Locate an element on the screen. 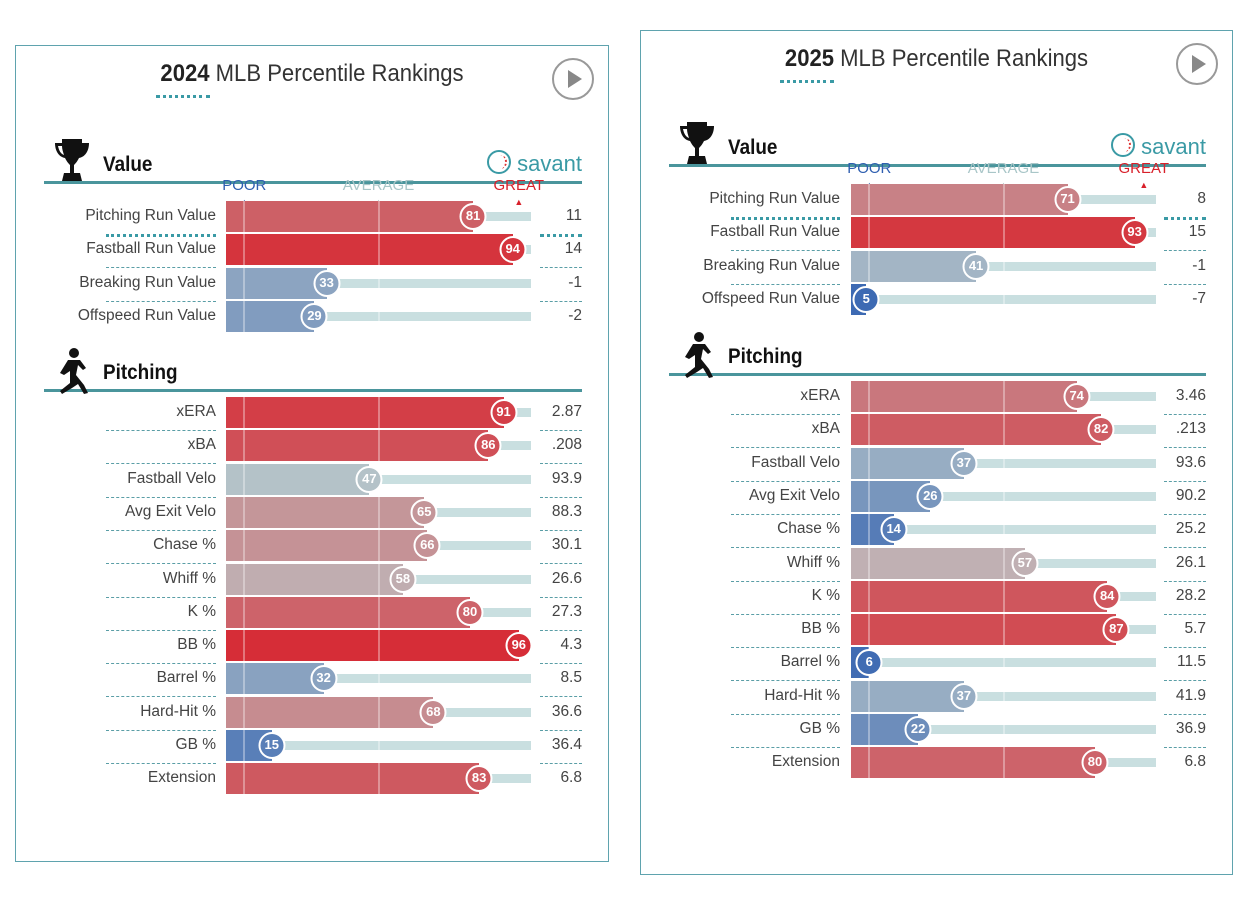 The height and width of the screenshot is (902, 1246). metric-row: Barrel % 6 11.5 is located at coordinates (936, 664).